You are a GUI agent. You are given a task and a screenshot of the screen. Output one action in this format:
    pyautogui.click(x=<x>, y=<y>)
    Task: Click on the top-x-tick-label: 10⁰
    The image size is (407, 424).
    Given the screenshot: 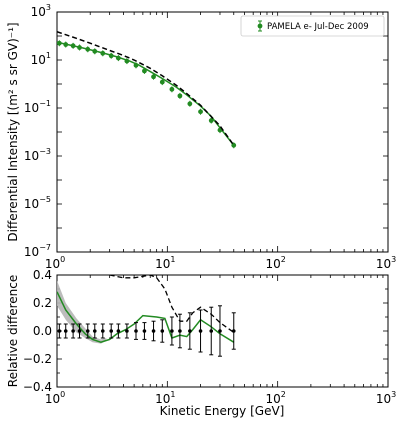 What is the action you would take?
    pyautogui.click(x=55, y=263)
    